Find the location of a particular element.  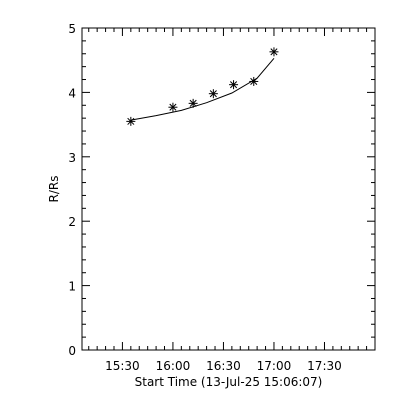

x-tick-label: 16:30 is located at coordinates (223, 366).